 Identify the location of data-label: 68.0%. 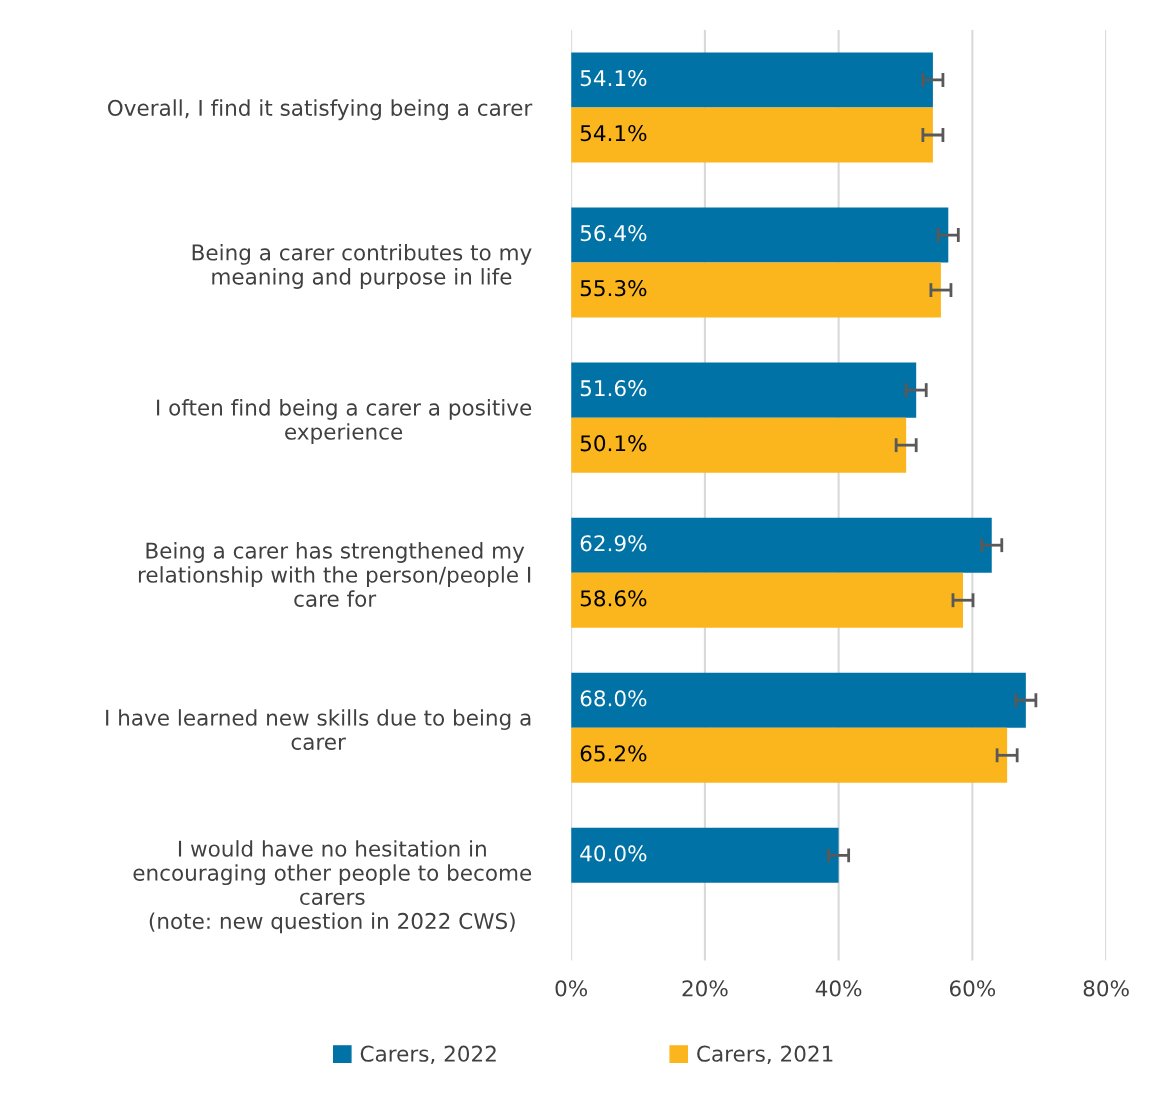
(613, 698).